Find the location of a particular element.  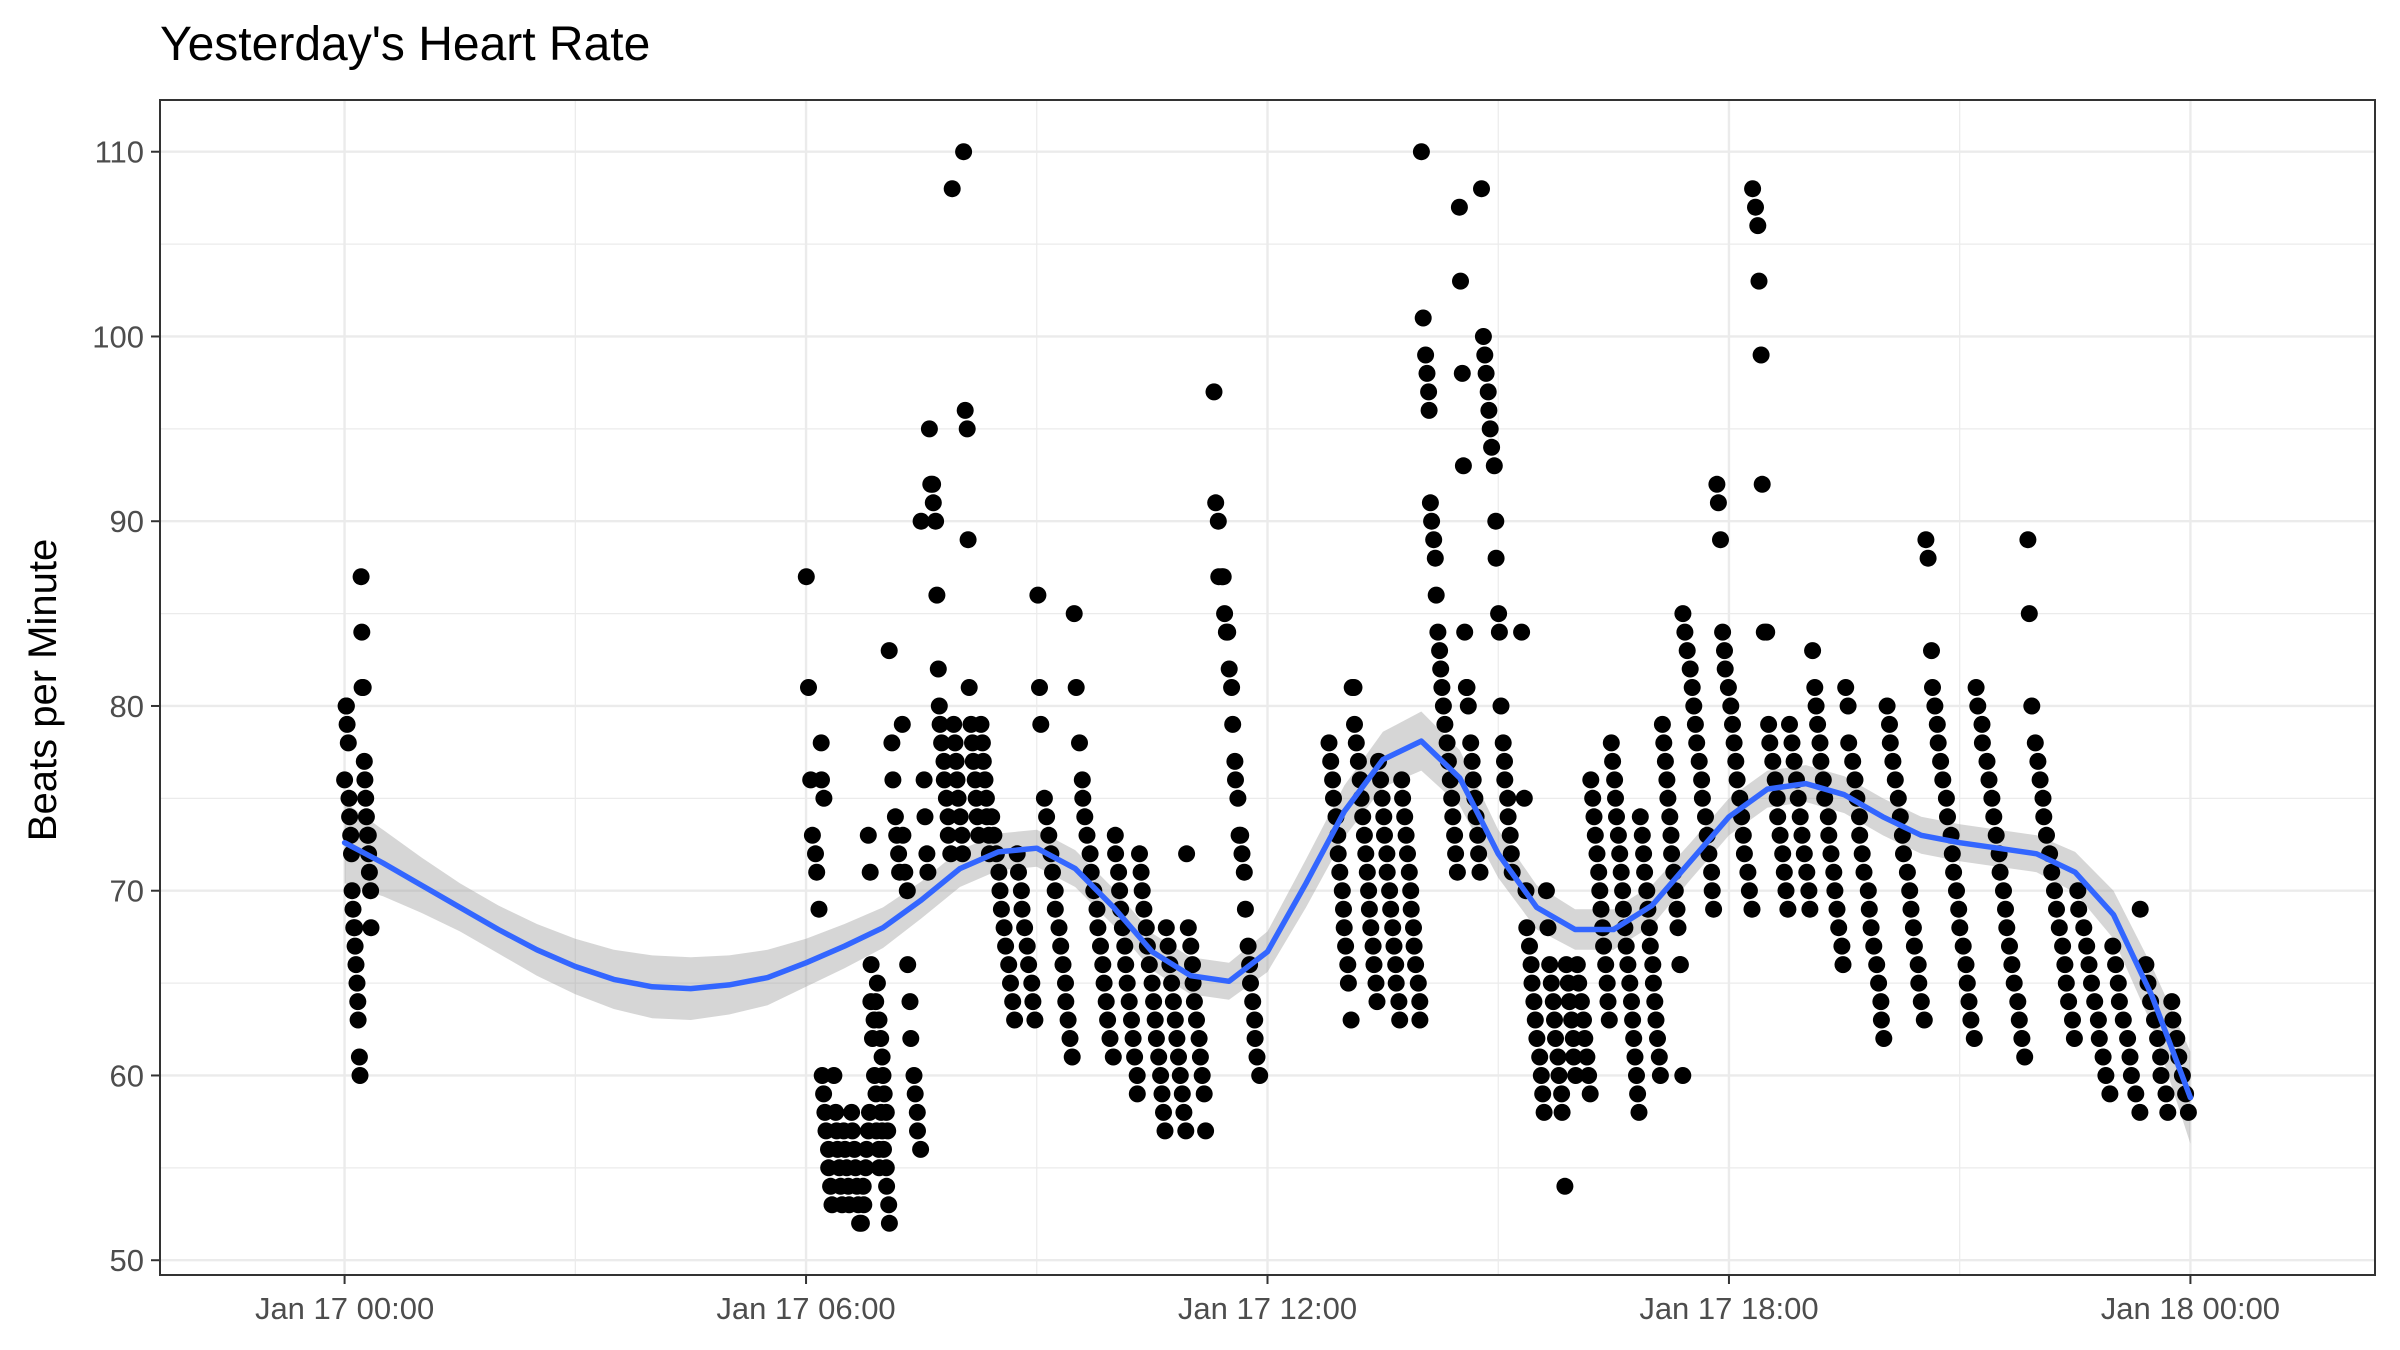

x-tick-label: Jan 17 18:00 is located at coordinates (1728, 1308).